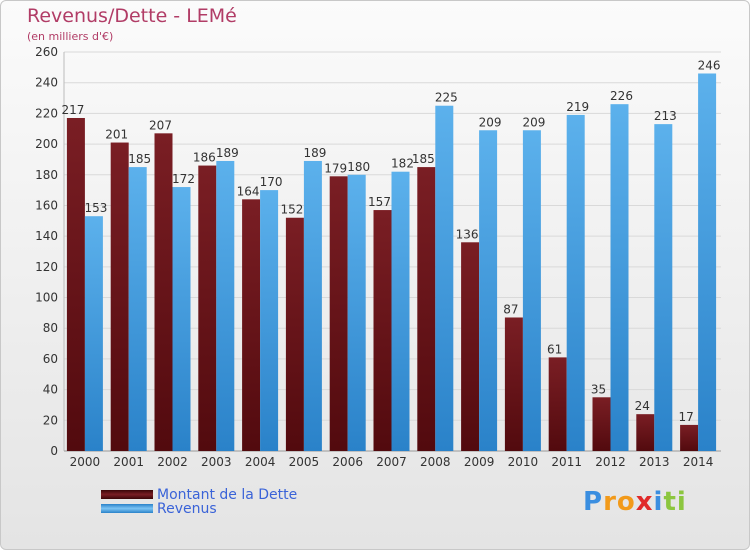 Image resolution: width=750 pixels, height=550 pixels. What do you see at coordinates (127, 508) in the screenshot?
I see `legend-swatch-revenue` at bounding box center [127, 508].